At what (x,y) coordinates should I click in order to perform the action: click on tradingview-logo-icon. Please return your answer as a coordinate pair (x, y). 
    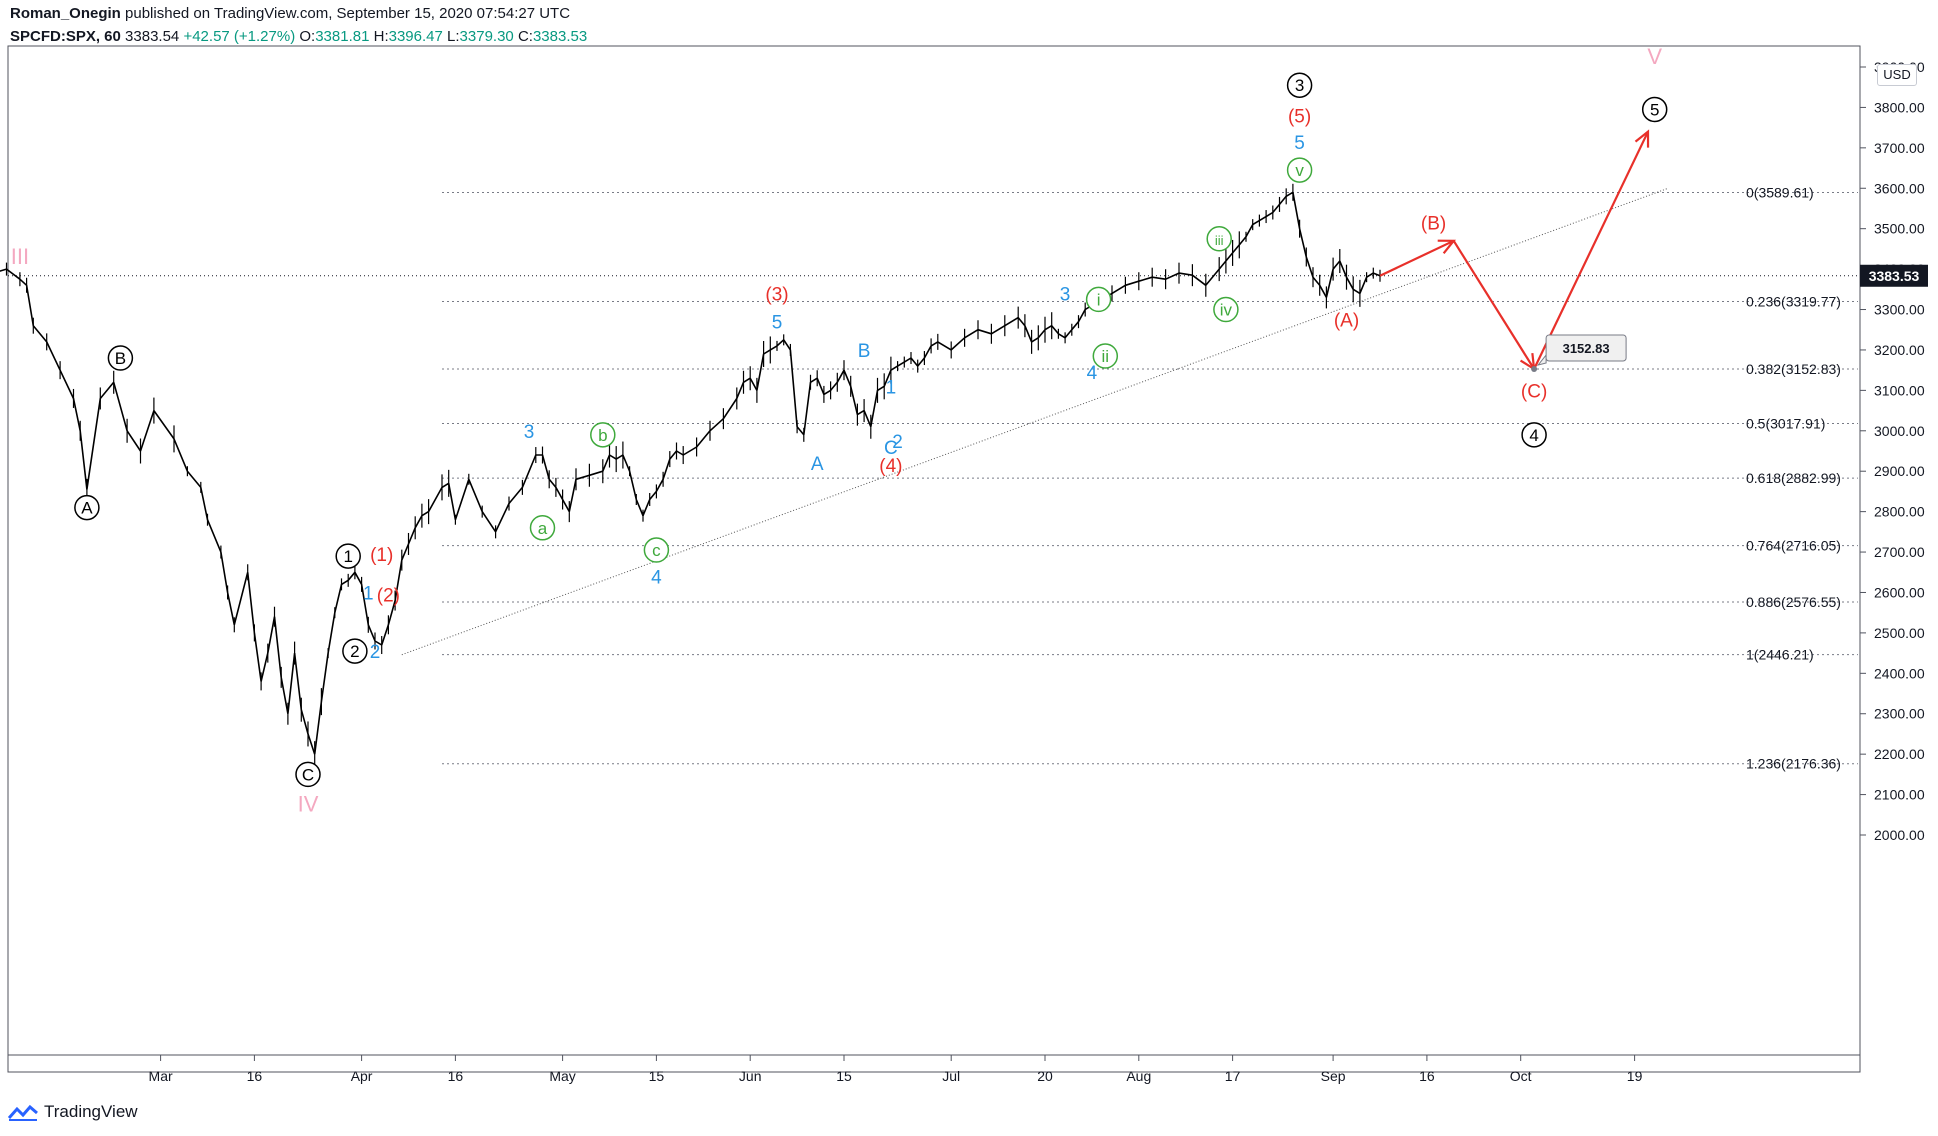
    Looking at the image, I should click on (23, 1112).